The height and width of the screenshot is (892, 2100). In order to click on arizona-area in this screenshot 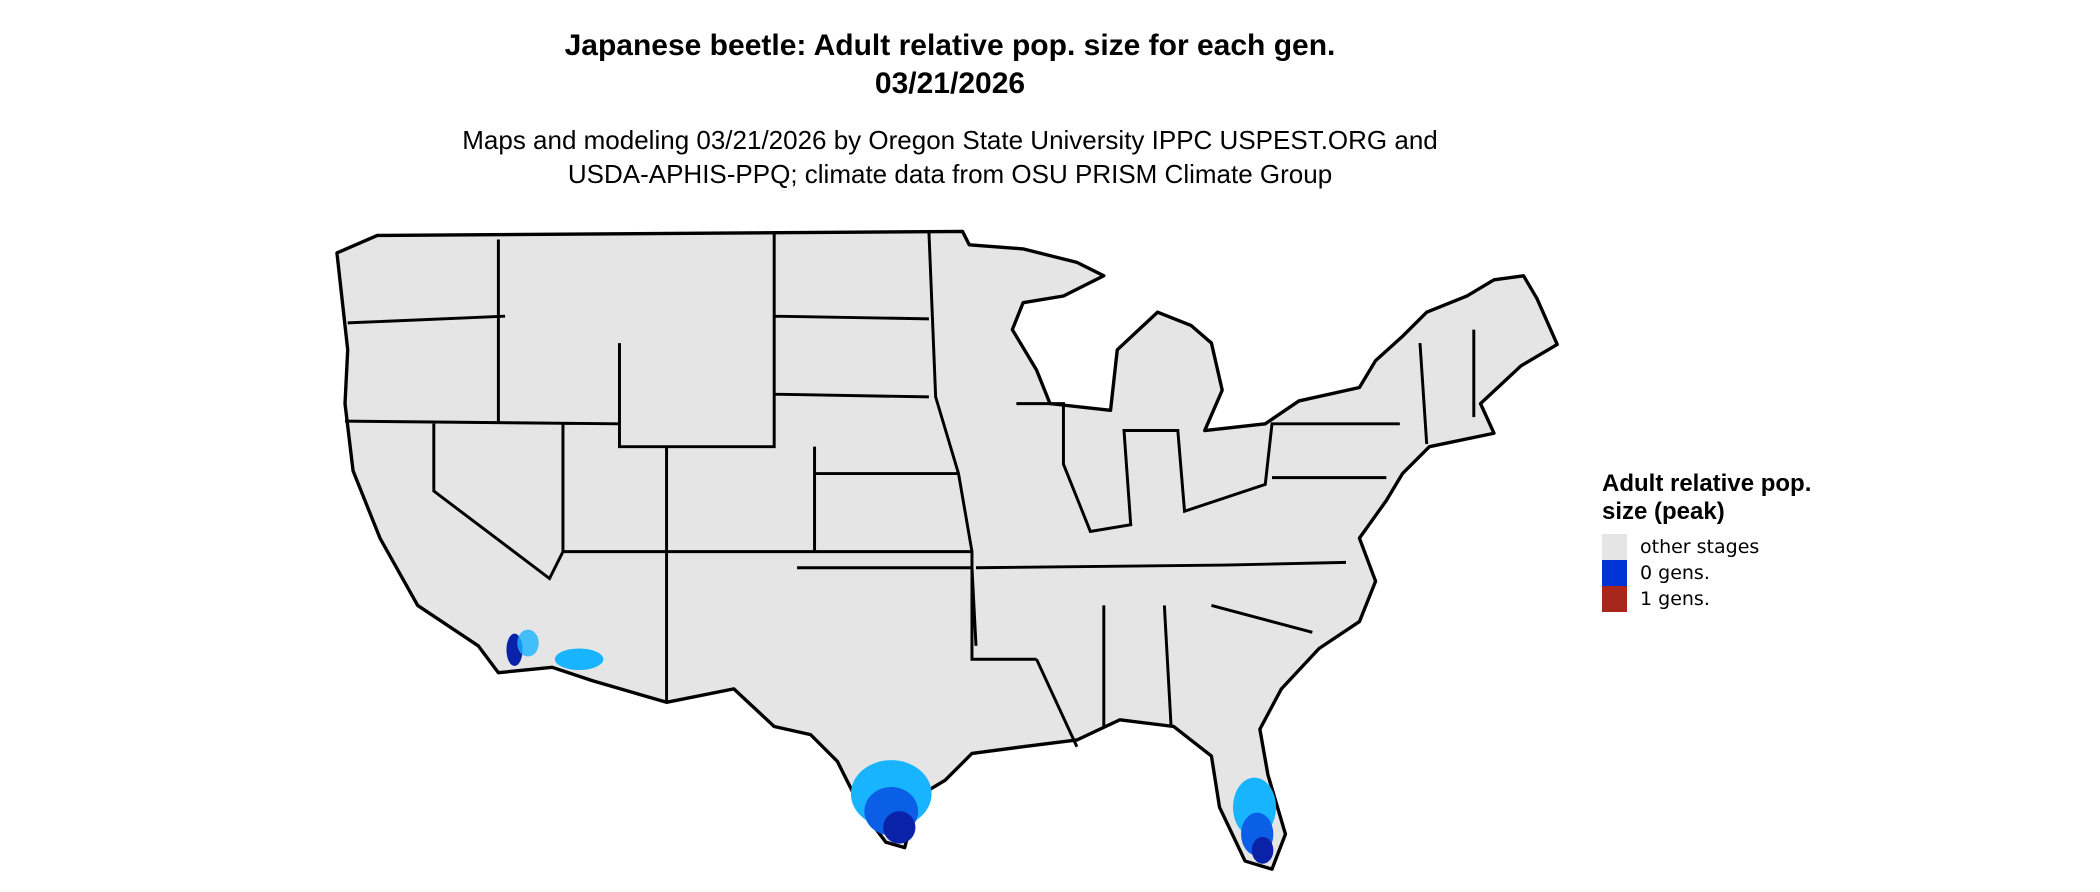, I will do `click(579, 659)`.